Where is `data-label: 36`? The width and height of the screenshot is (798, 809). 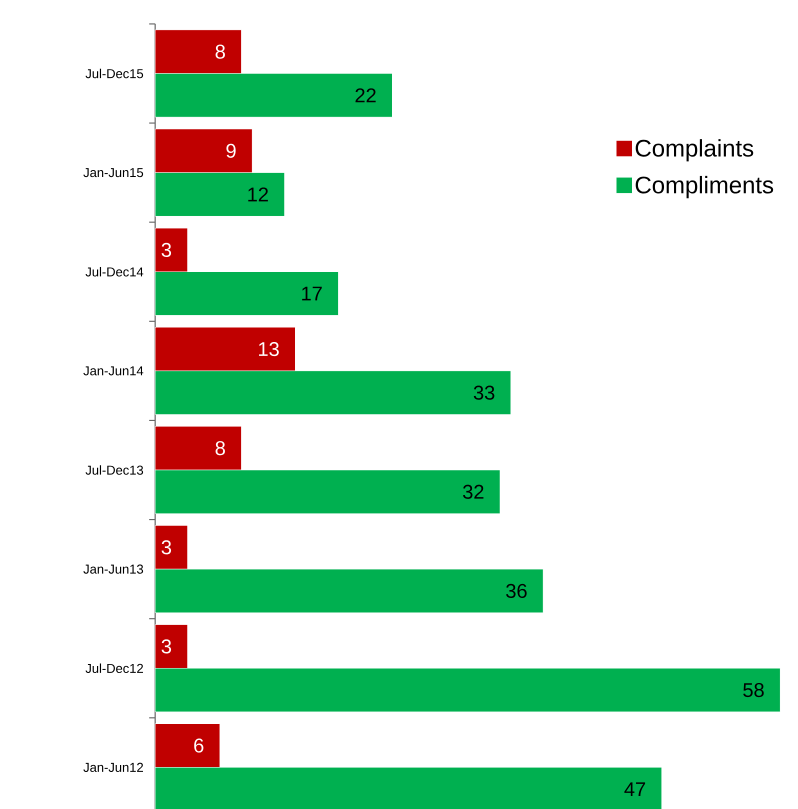 data-label: 36 is located at coordinates (516, 591).